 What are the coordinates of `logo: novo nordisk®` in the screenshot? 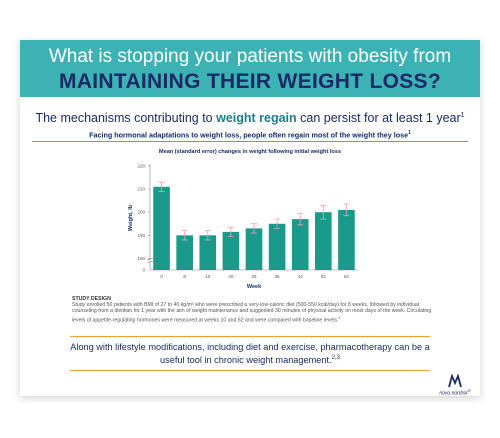 It's located at (455, 392).